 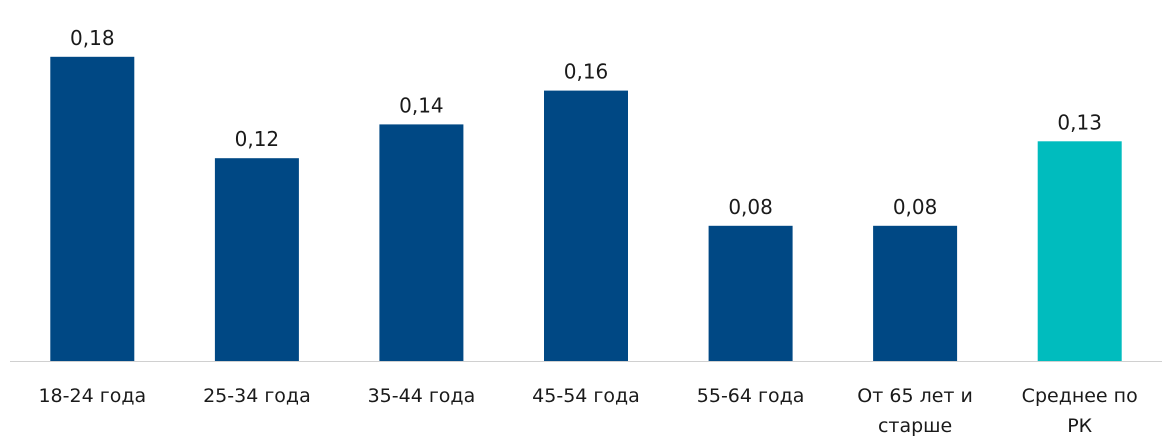 What do you see at coordinates (915, 396) in the screenshot?
I see `category-label-line: От 65 лет и` at bounding box center [915, 396].